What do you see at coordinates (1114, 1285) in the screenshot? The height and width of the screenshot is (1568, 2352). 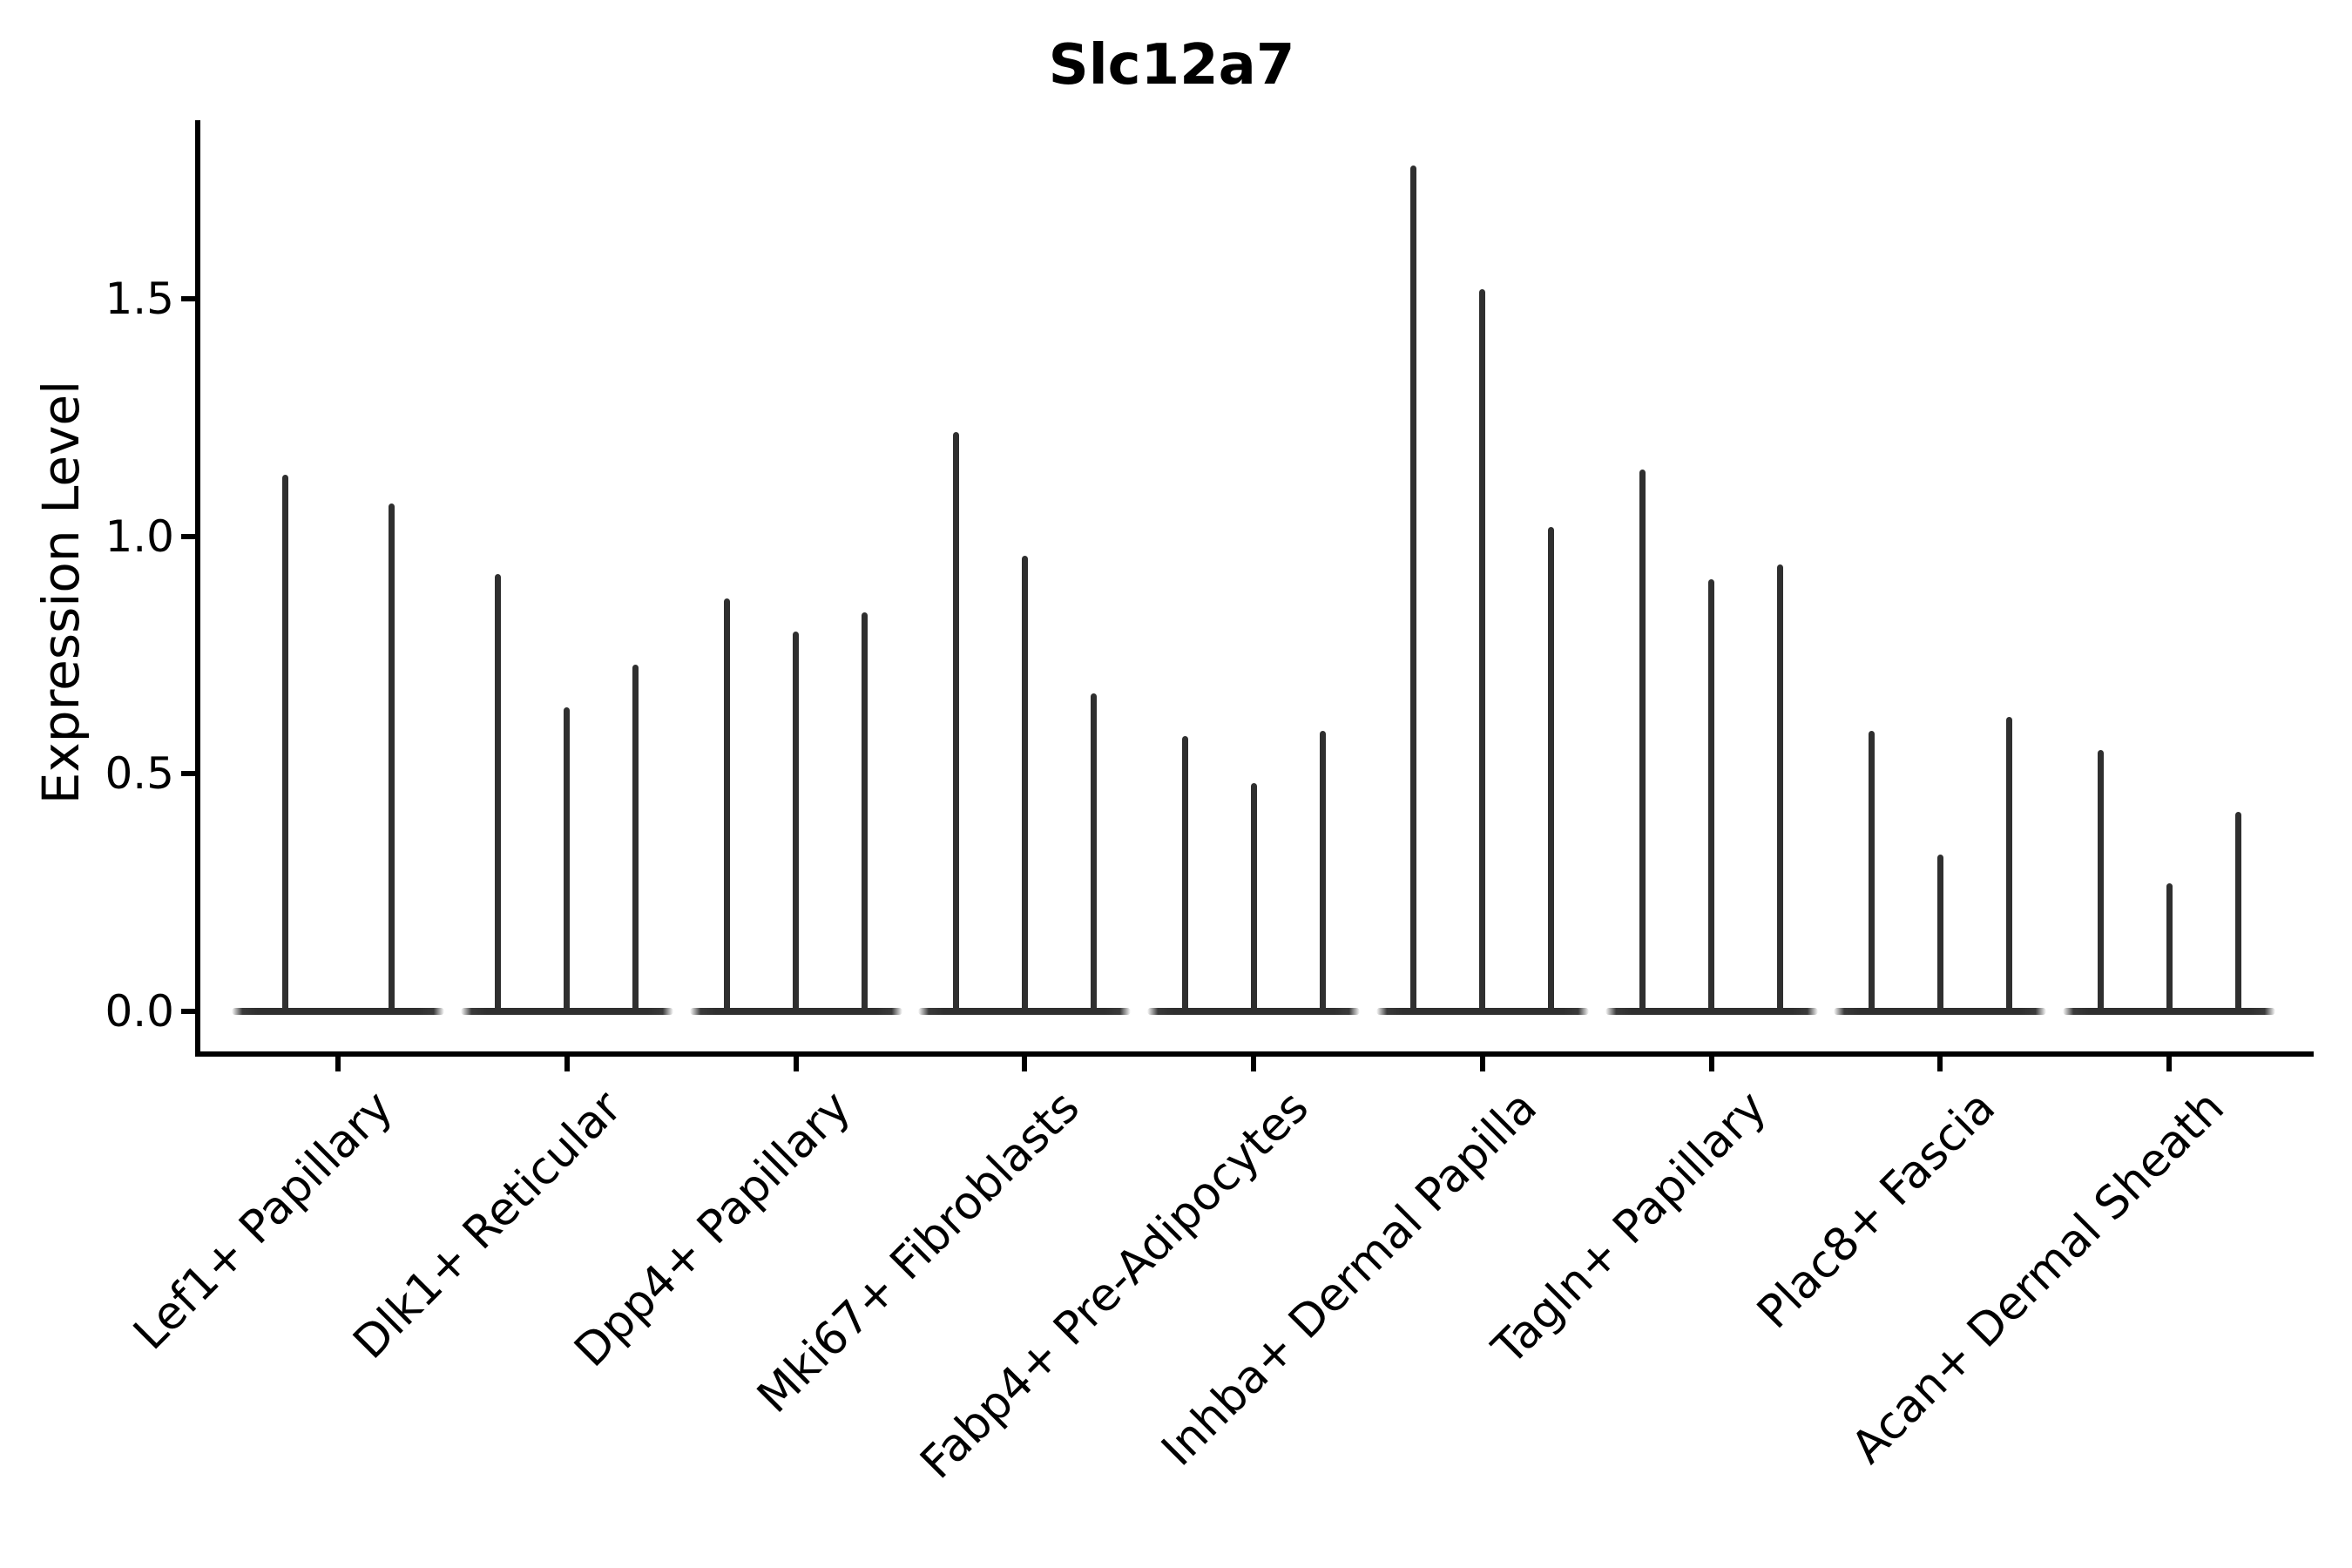 I see `x-tick-label: Fabp4+ Pre-Adipocytes` at bounding box center [1114, 1285].